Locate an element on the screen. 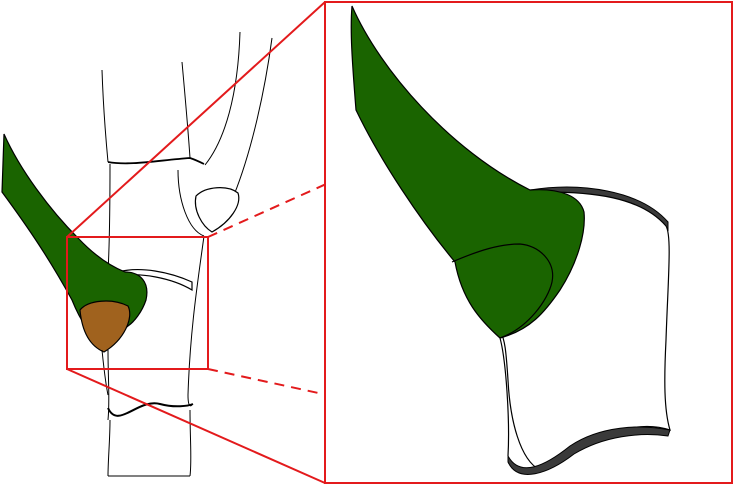 The image size is (734, 486). right-strand-outer is located at coordinates (253, 116).